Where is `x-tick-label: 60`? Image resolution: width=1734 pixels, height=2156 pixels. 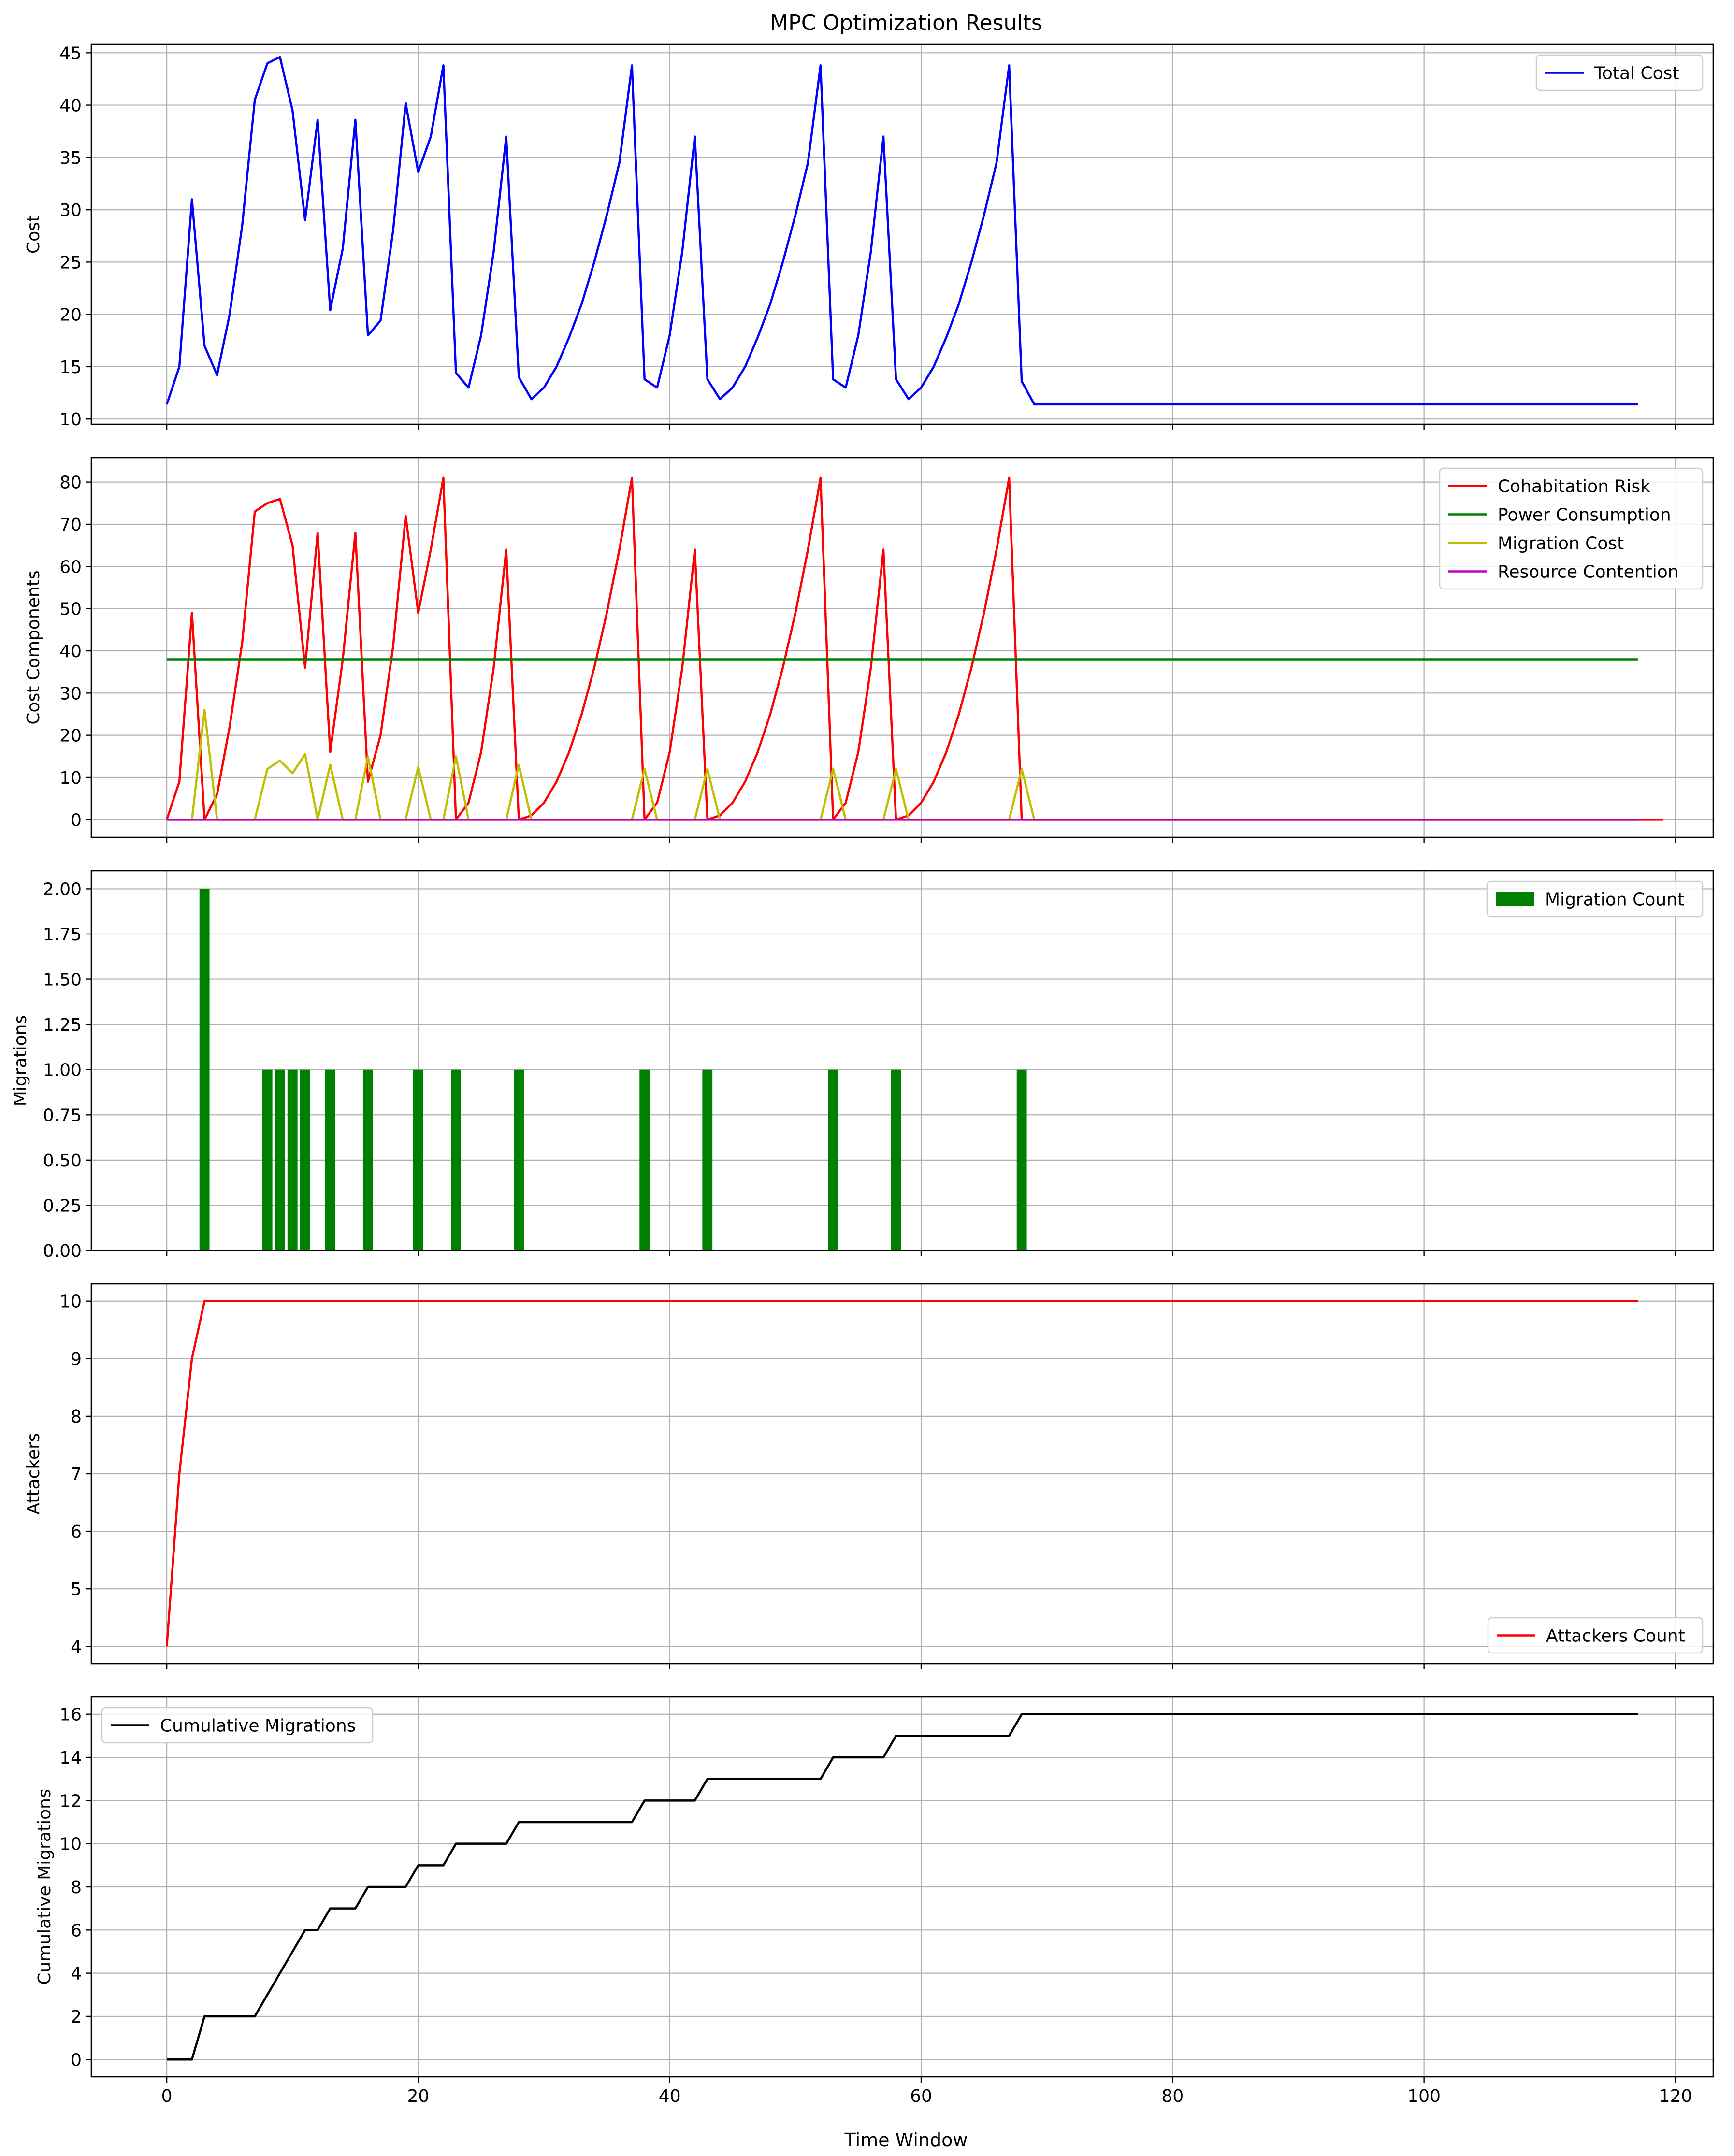
x-tick-label: 60 is located at coordinates (921, 2096).